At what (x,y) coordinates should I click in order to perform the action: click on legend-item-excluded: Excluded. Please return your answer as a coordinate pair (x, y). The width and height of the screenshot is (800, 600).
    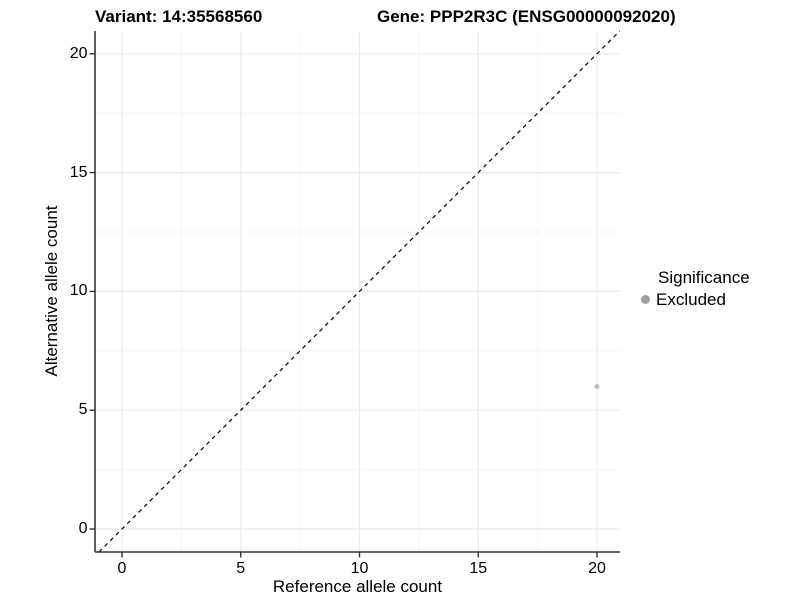
    Looking at the image, I should click on (715, 299).